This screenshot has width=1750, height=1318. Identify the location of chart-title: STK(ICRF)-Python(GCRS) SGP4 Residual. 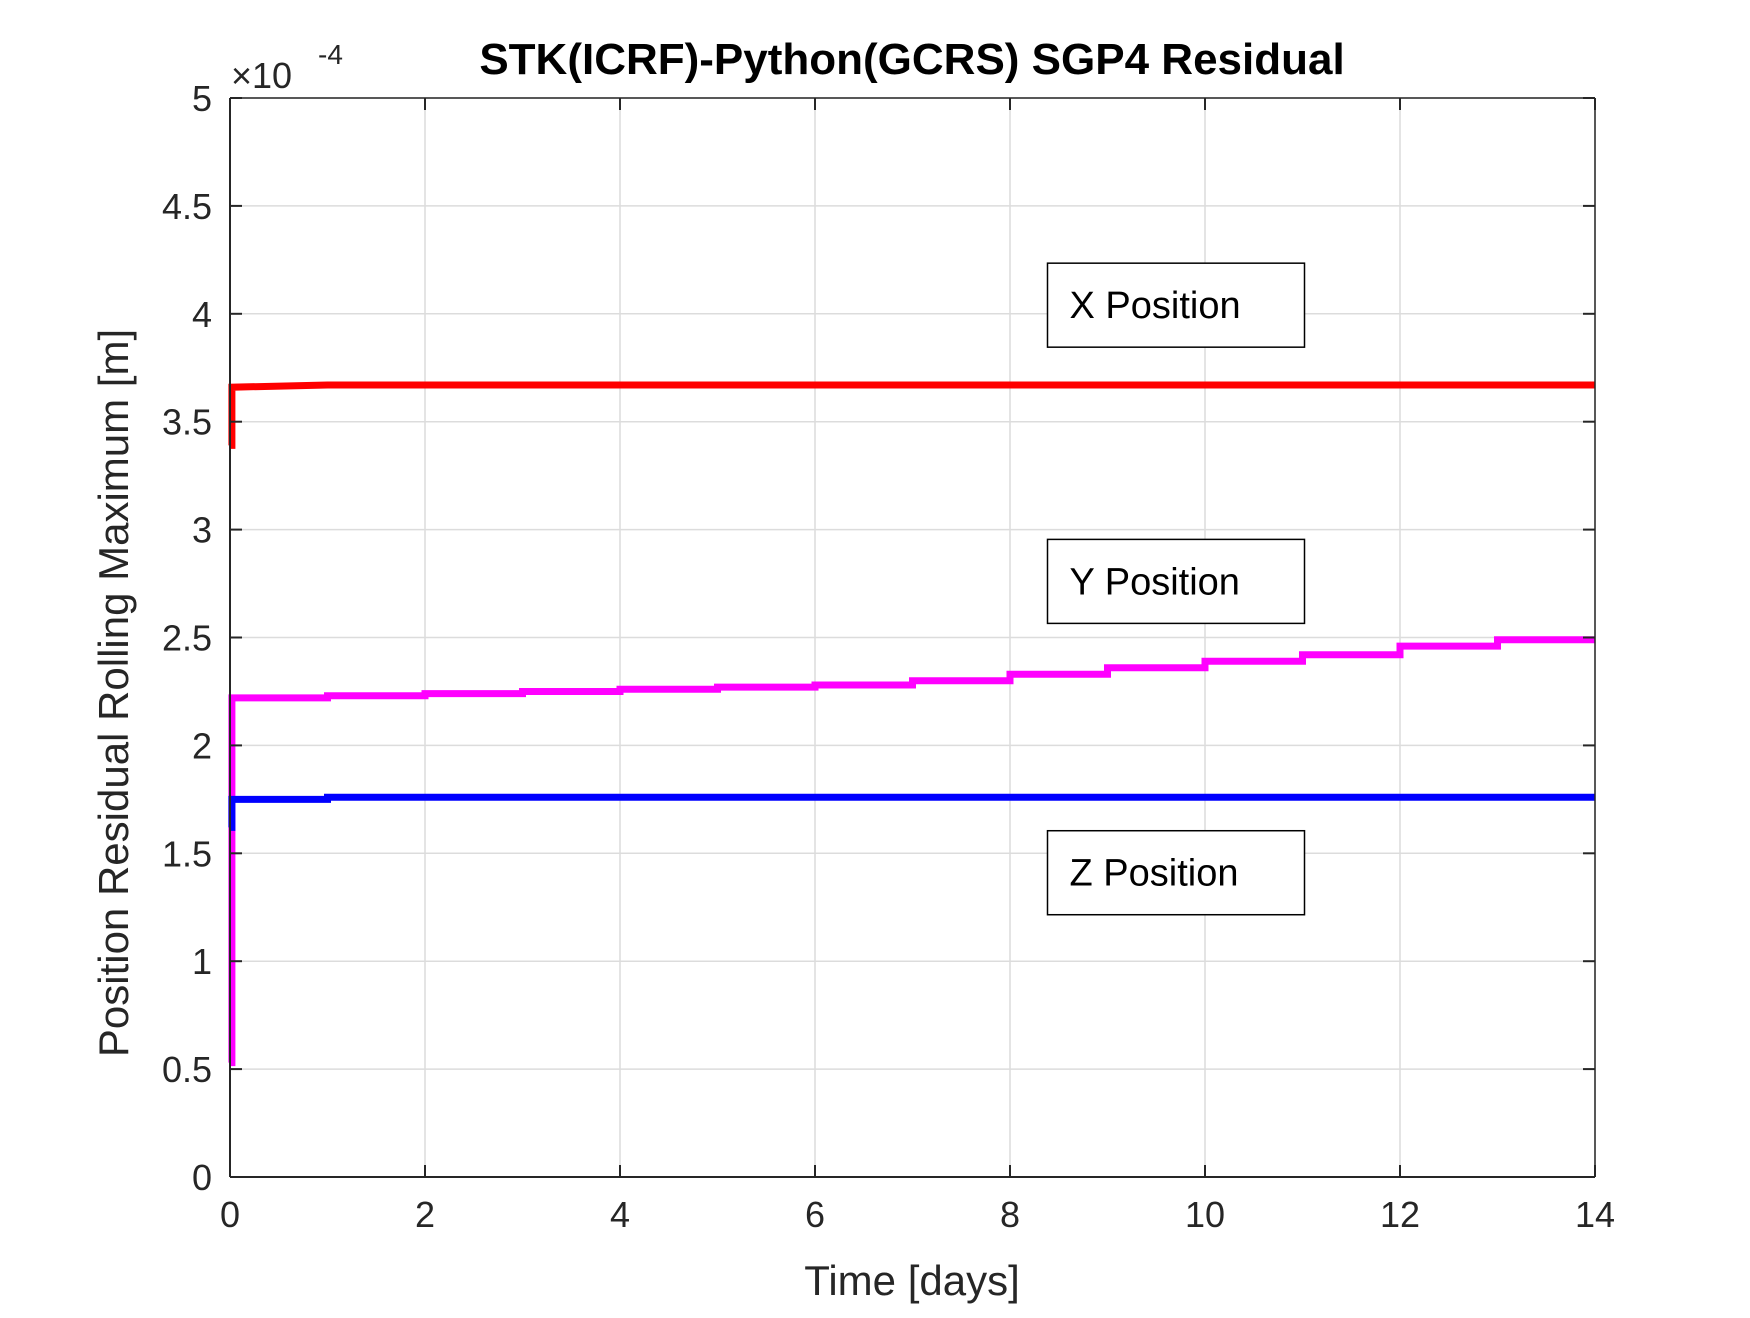
(911, 59).